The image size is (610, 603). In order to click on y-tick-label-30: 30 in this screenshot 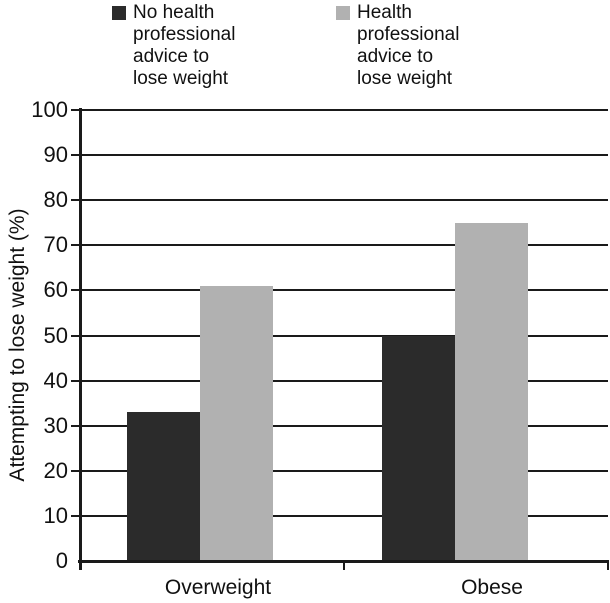, I will do `click(55, 425)`.